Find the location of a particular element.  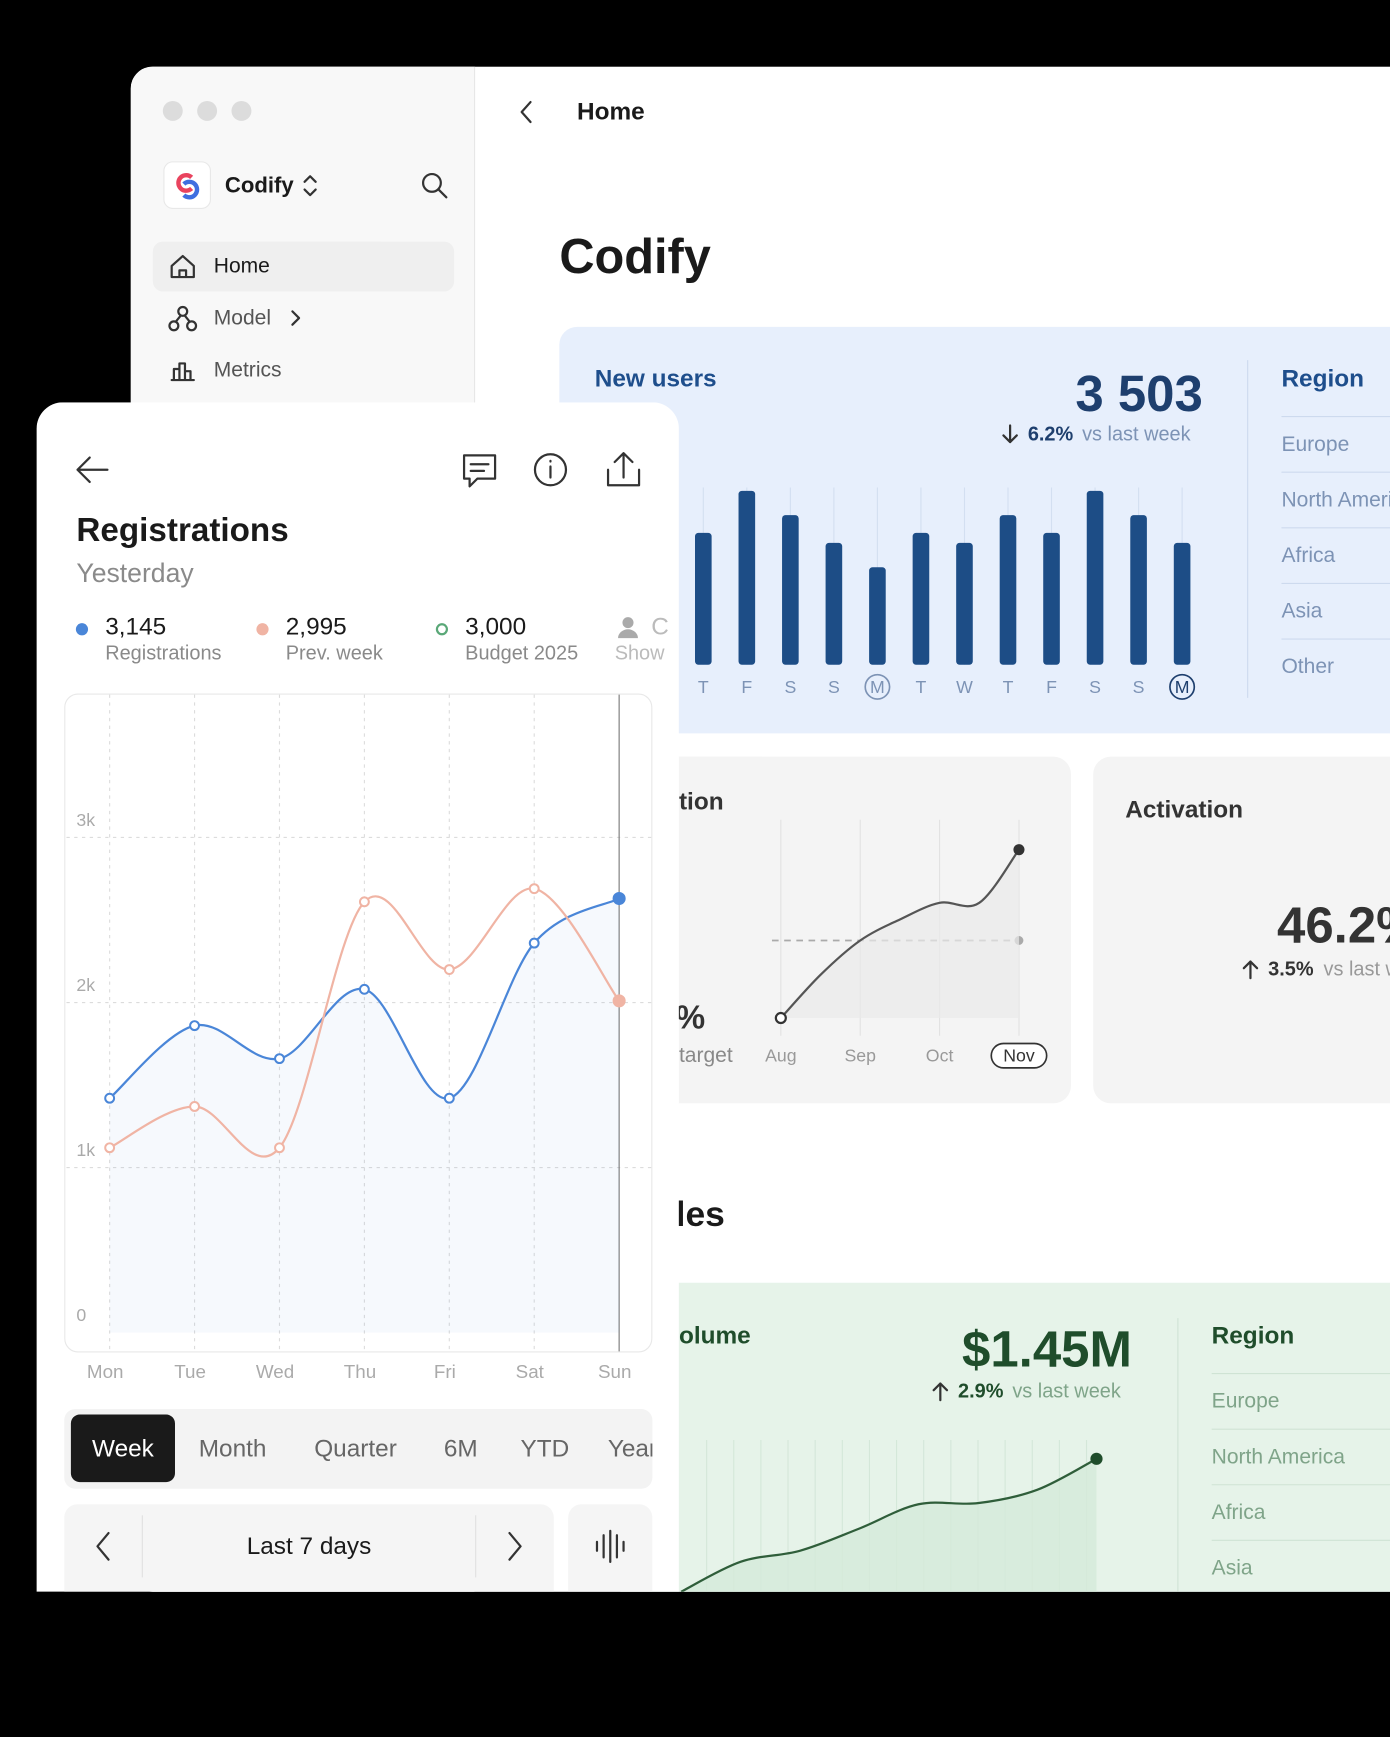

change: 3.5% is located at coordinates (1291, 969).